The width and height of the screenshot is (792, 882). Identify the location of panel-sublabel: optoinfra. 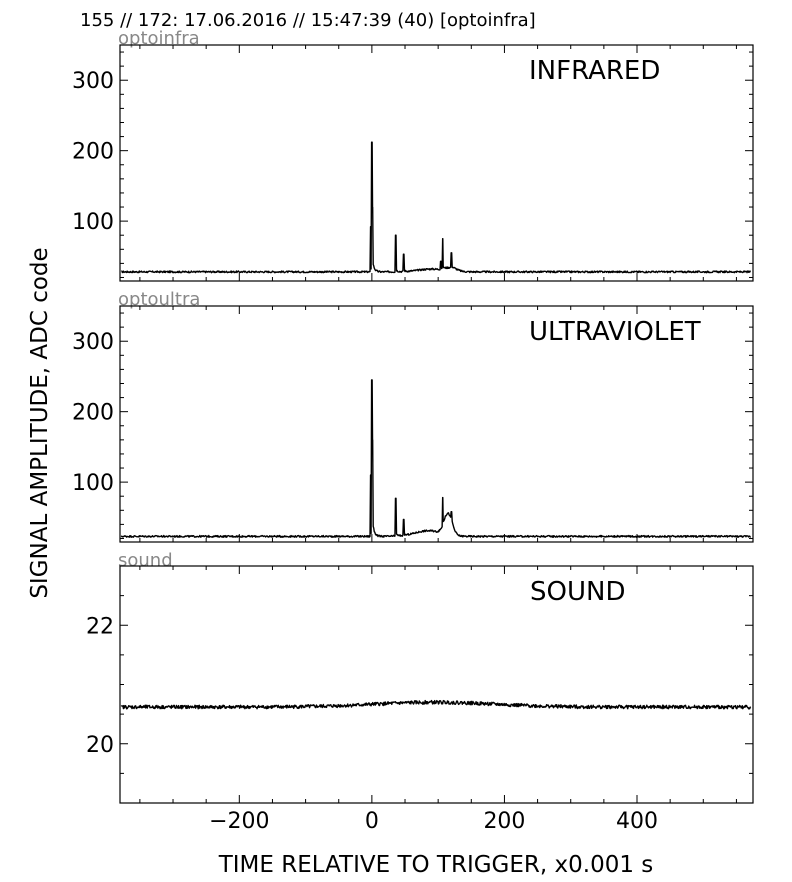
(159, 38).